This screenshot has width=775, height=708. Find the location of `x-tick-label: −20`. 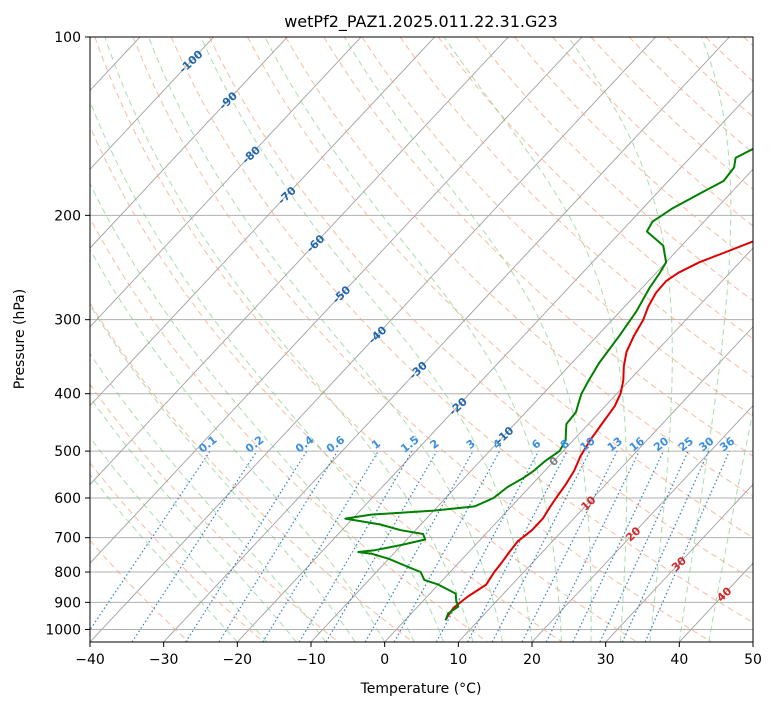

x-tick-label: −20 is located at coordinates (238, 660).